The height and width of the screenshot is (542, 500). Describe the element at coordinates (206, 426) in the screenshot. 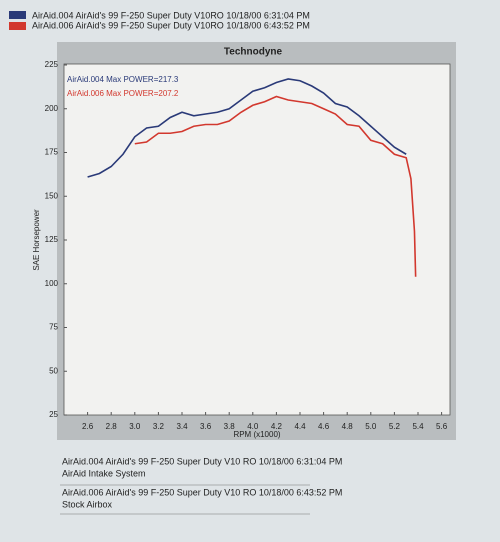

I see `x-tick-label: 3.6` at that location.